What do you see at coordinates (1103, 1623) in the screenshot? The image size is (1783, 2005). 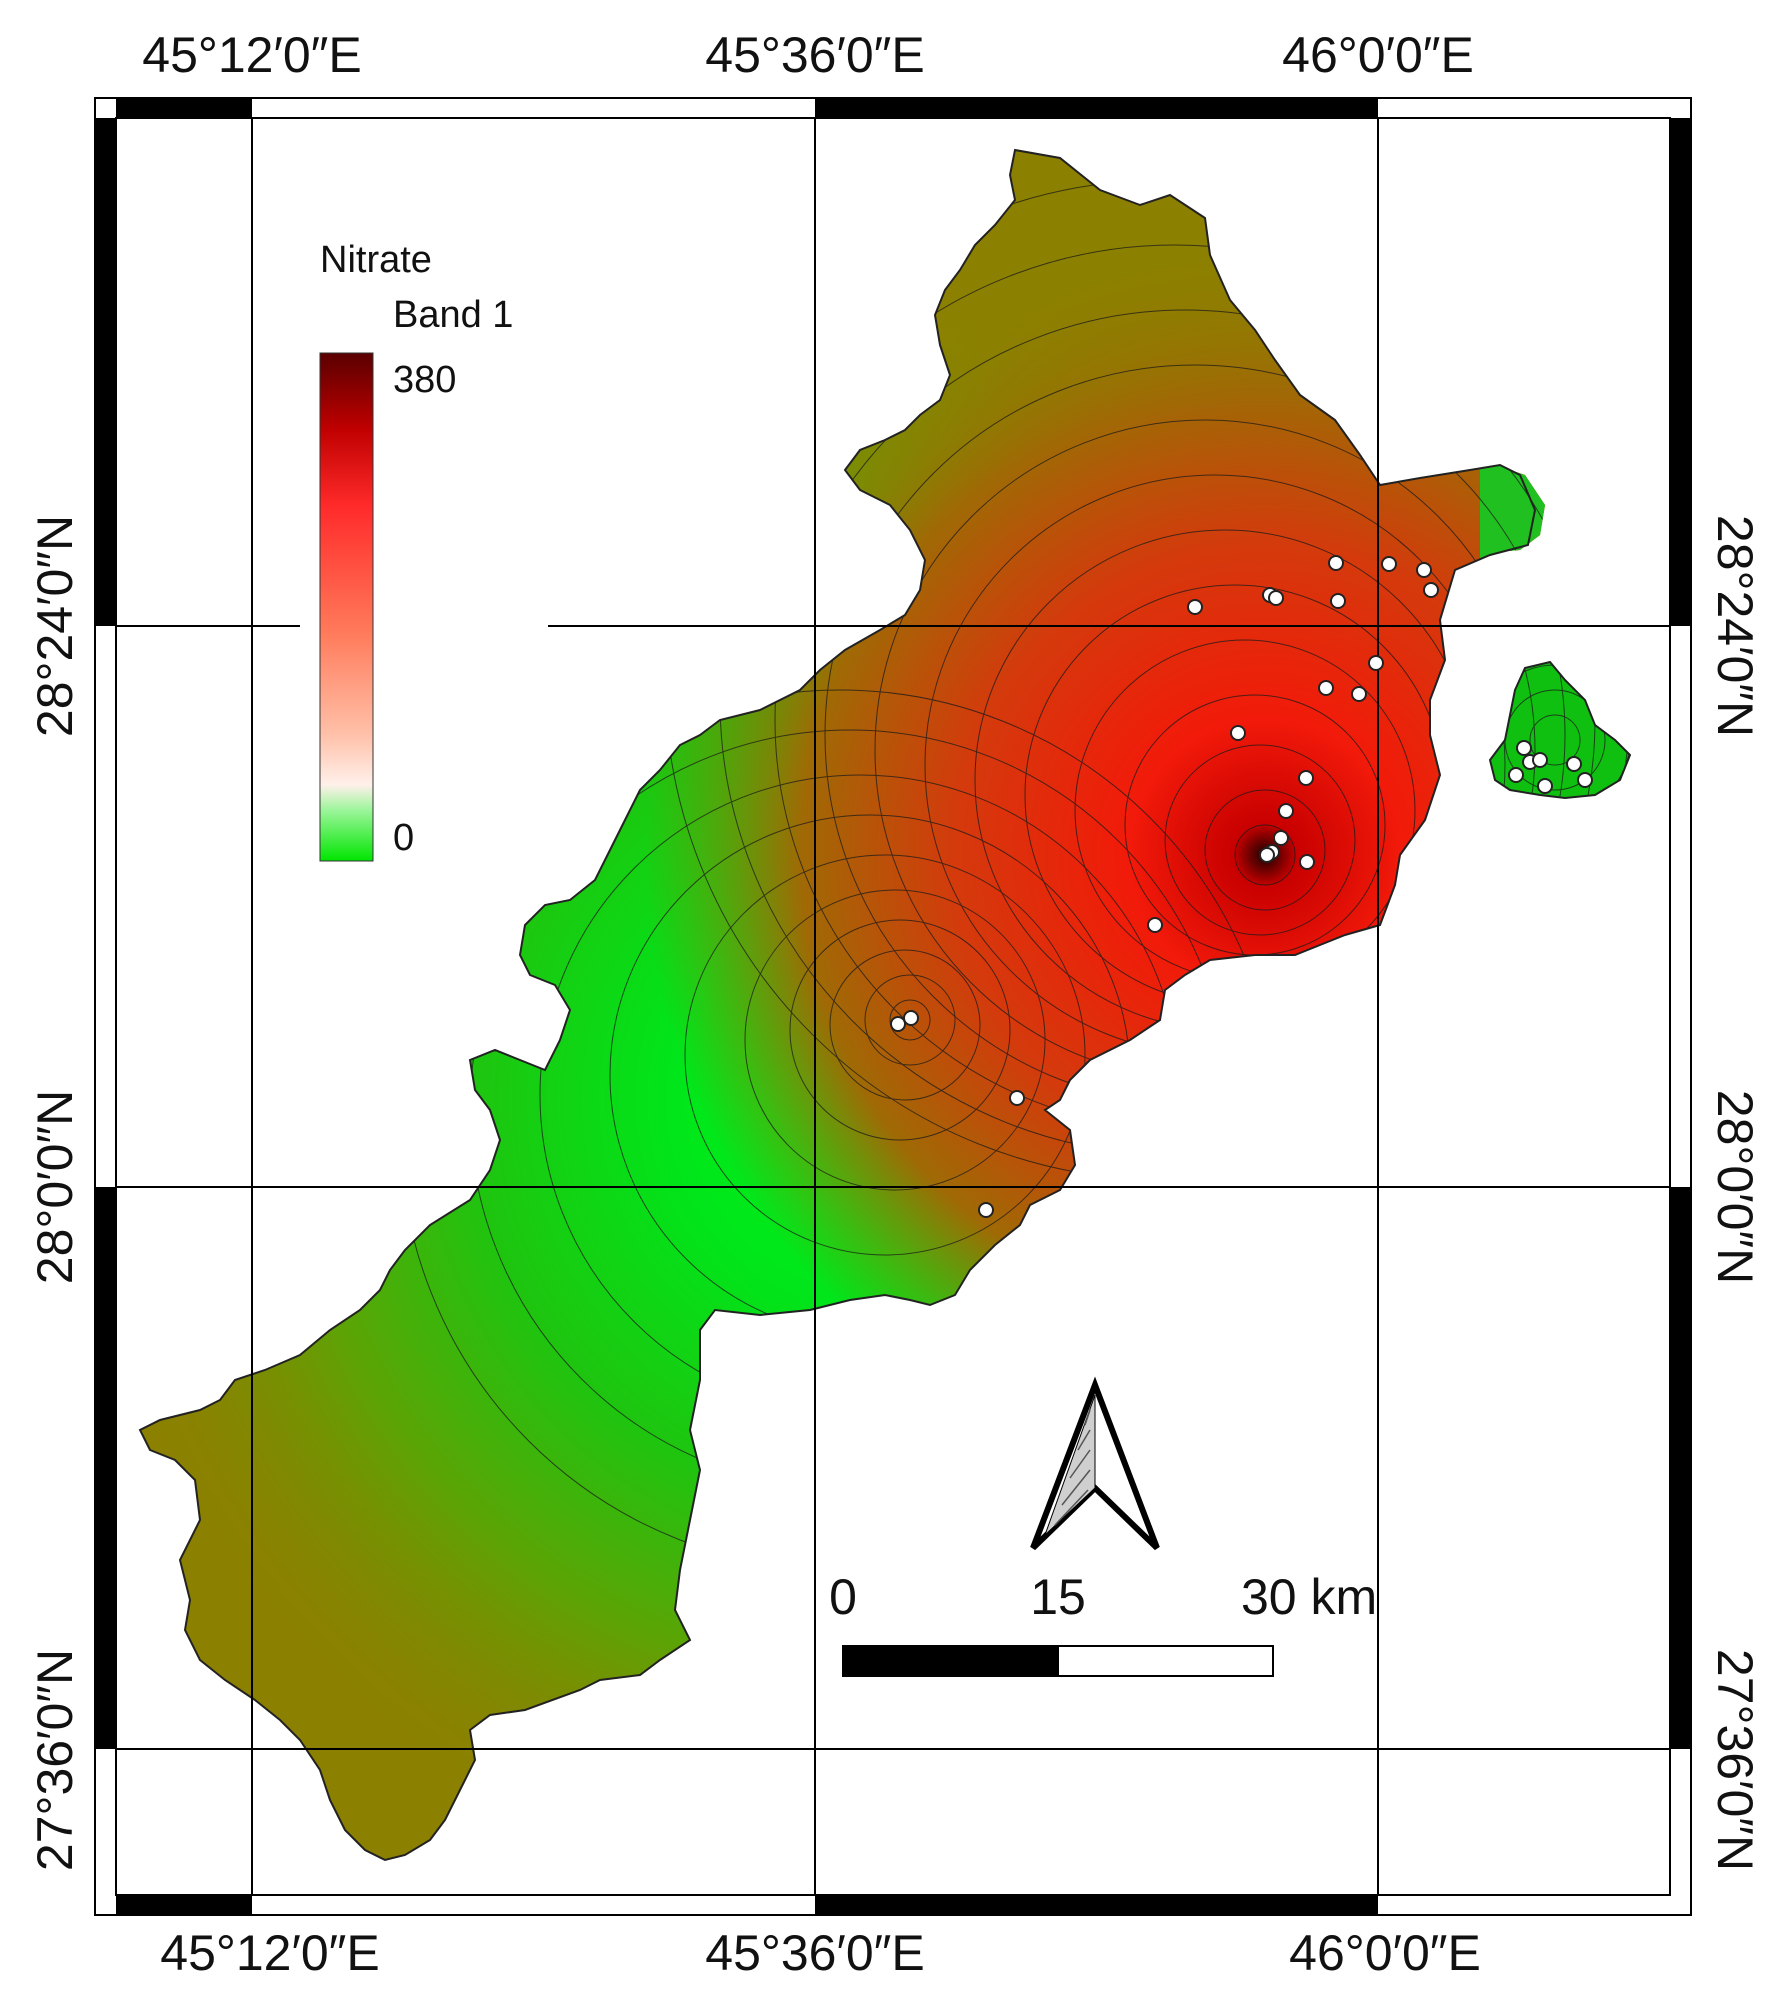 I see `scale-bar: 0 15 30 km` at bounding box center [1103, 1623].